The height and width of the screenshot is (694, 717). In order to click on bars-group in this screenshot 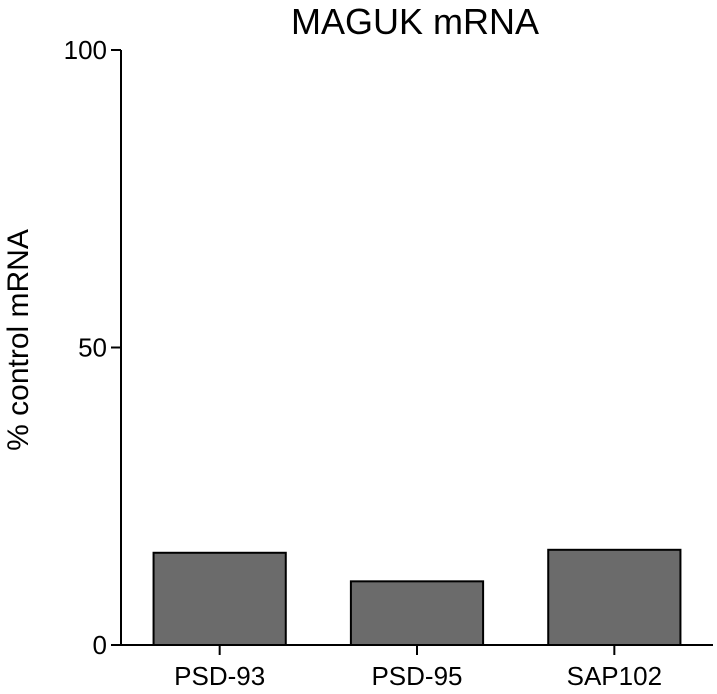, I will do `click(417, 597)`.